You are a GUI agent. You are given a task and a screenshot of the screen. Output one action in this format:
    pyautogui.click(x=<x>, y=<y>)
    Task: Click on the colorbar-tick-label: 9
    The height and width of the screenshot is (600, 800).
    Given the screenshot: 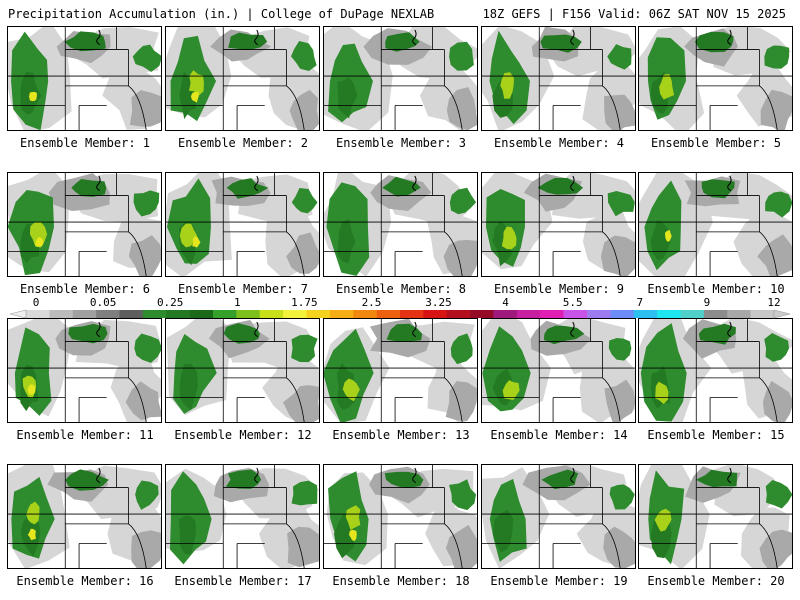 What is the action you would take?
    pyautogui.click(x=707, y=302)
    